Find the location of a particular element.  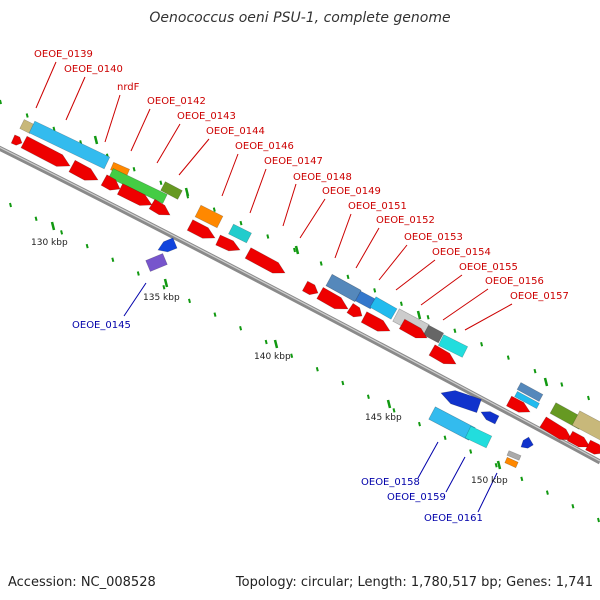

gene-label-OEOE_0159: OEOE_0159 is located at coordinates (416, 497).